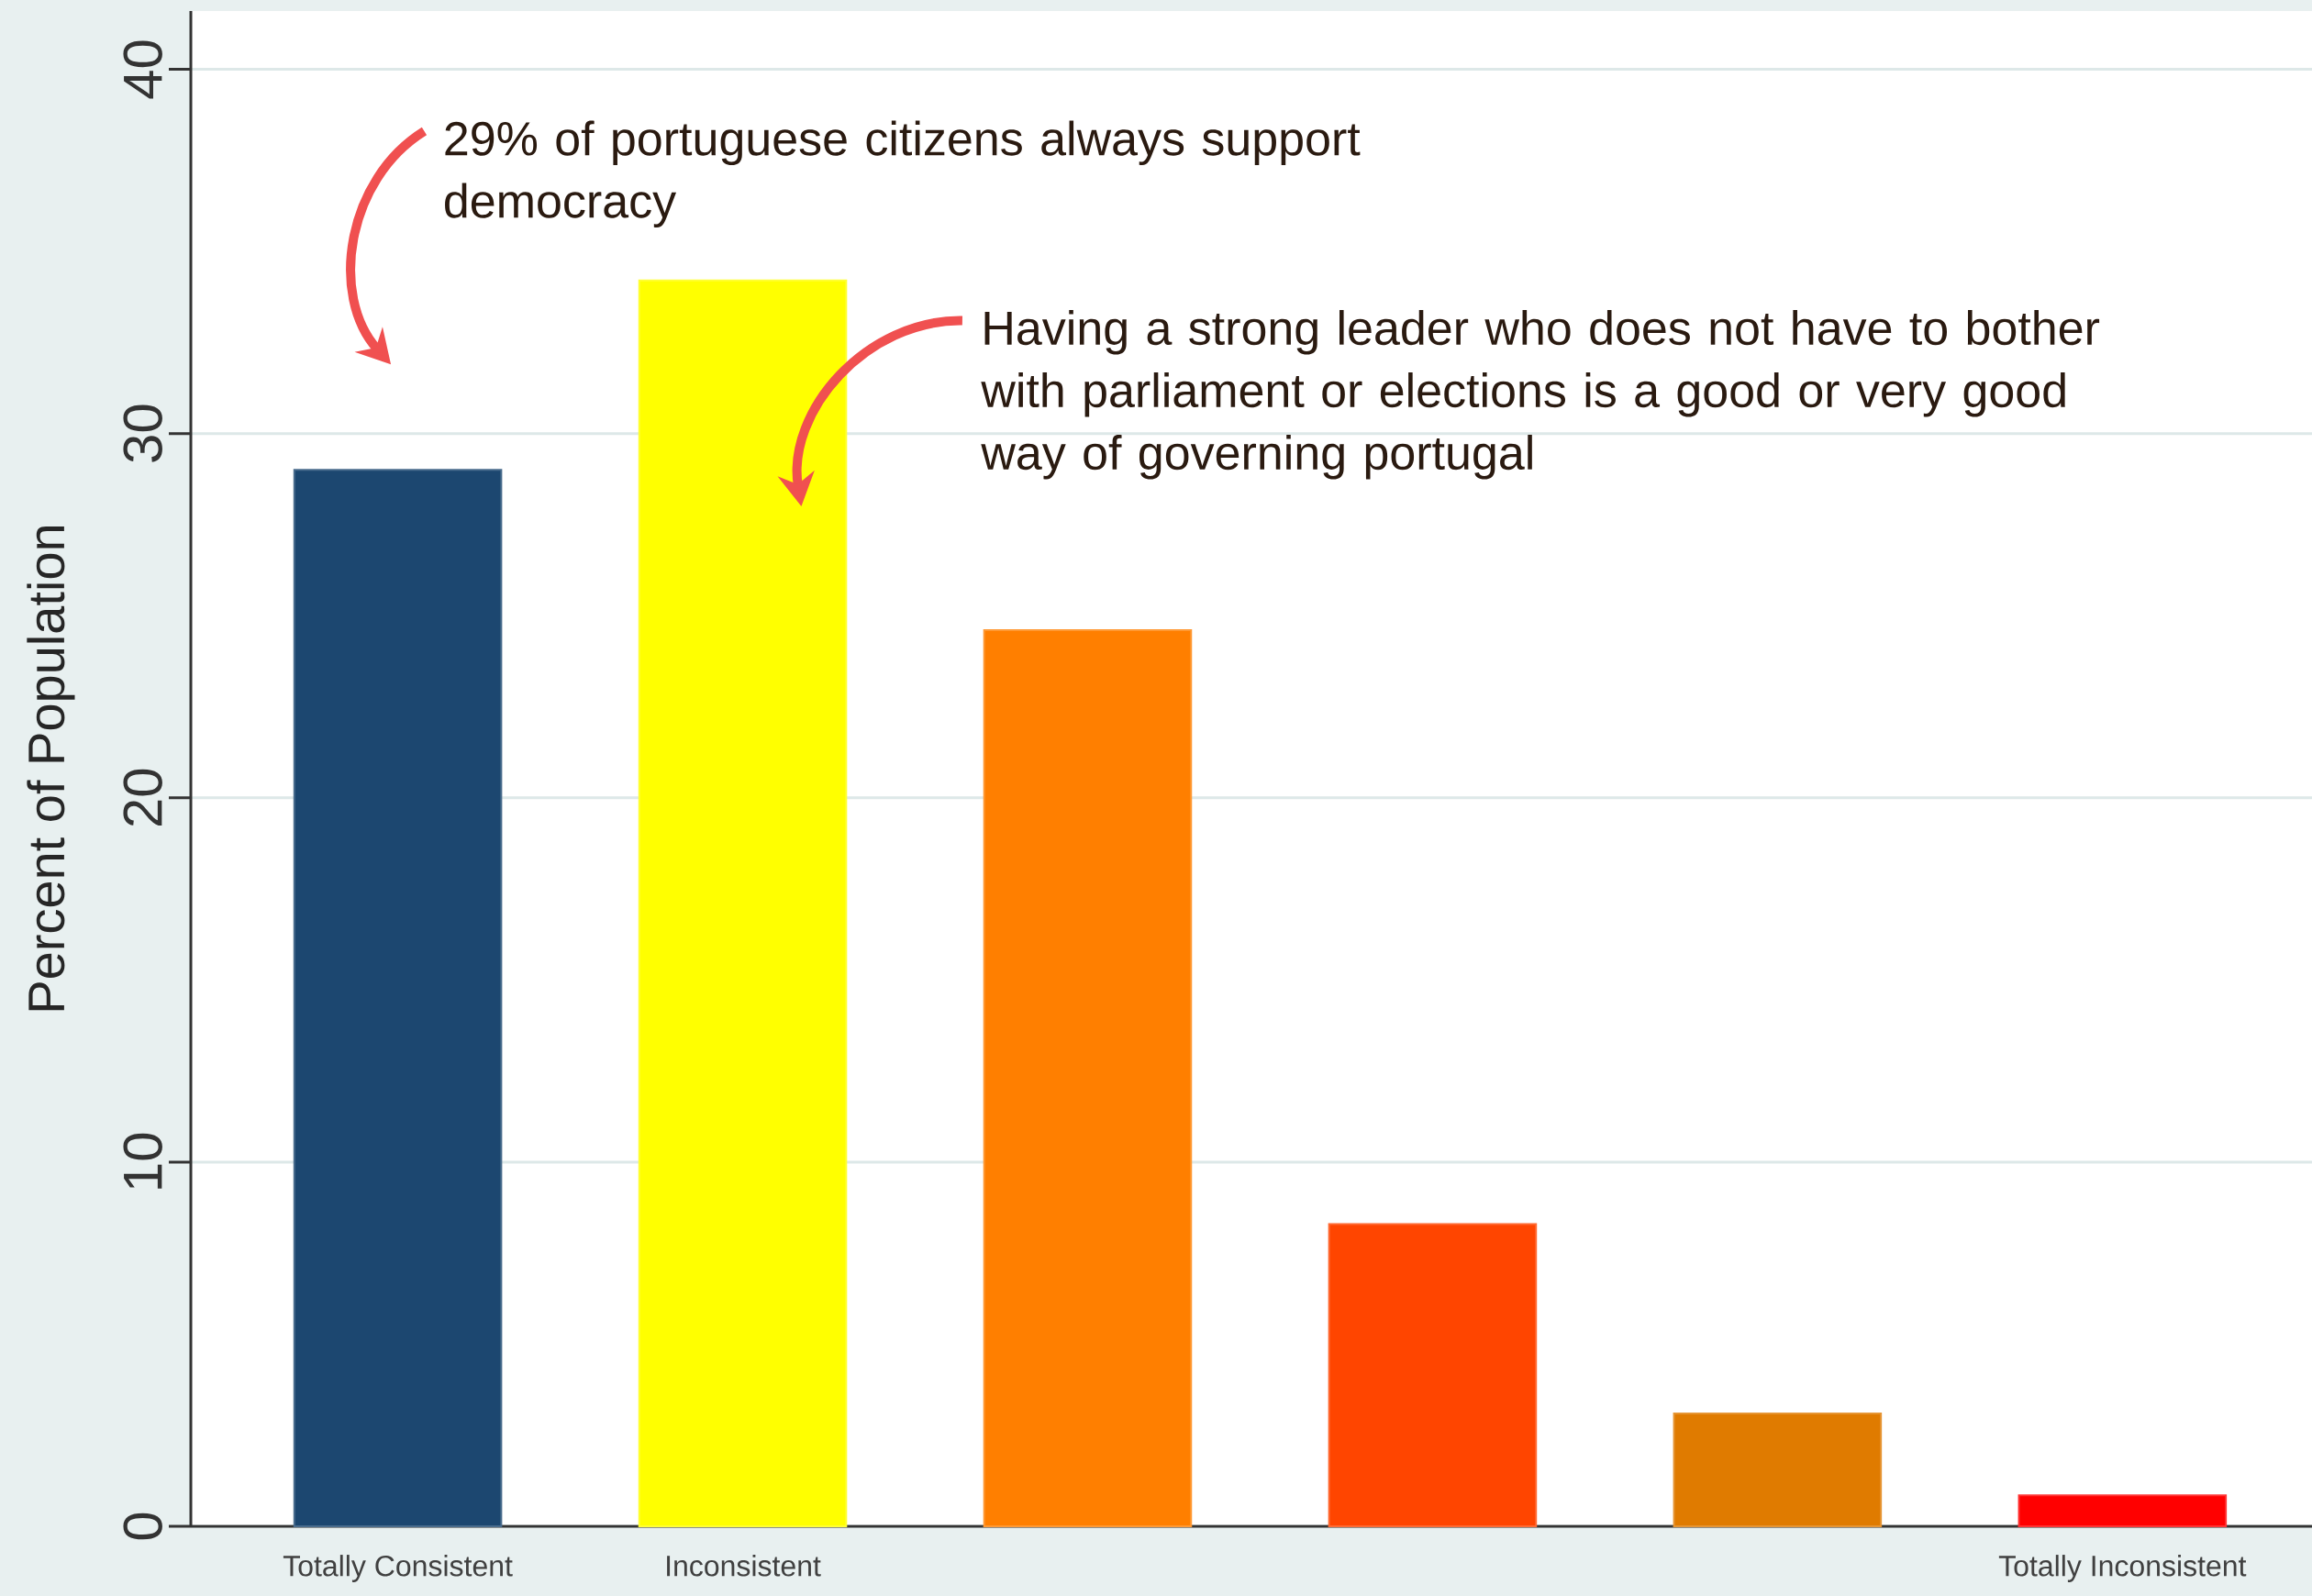 The width and height of the screenshot is (2312, 1596). I want to click on annotation: 29% of portuguese citizens always support democracy, so click(903, 173).